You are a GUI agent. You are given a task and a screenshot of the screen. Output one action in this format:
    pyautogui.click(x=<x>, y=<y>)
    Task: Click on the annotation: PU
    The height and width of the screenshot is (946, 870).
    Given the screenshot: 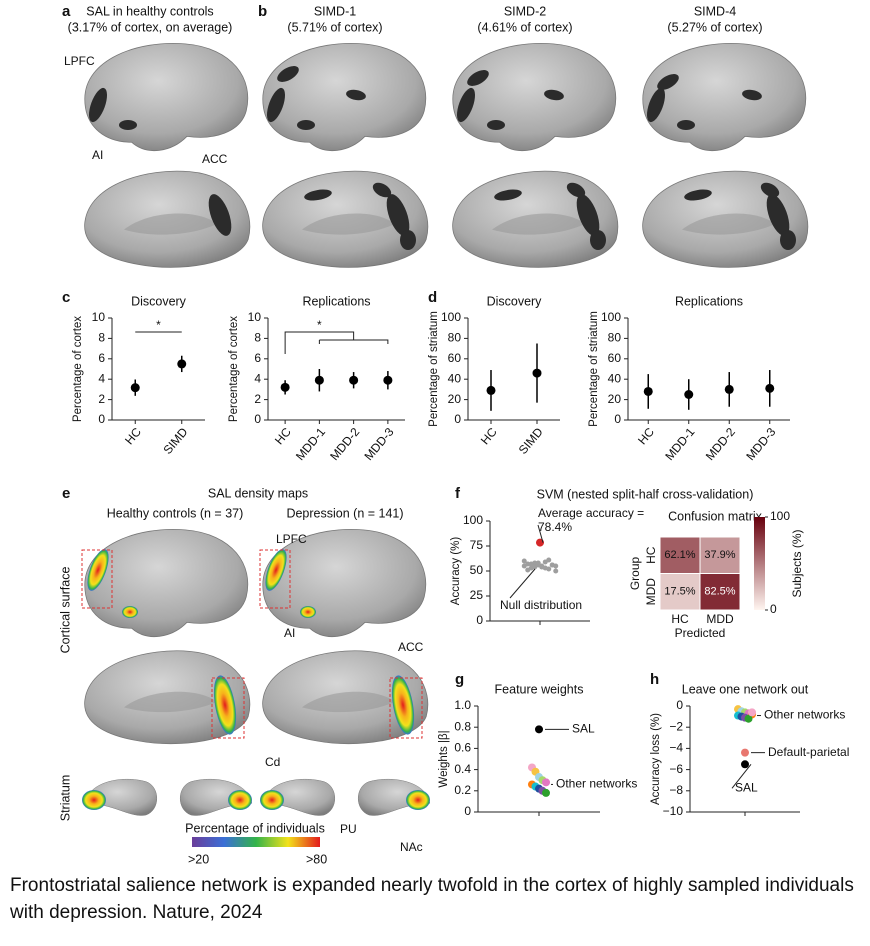 What is the action you would take?
    pyautogui.click(x=348, y=829)
    